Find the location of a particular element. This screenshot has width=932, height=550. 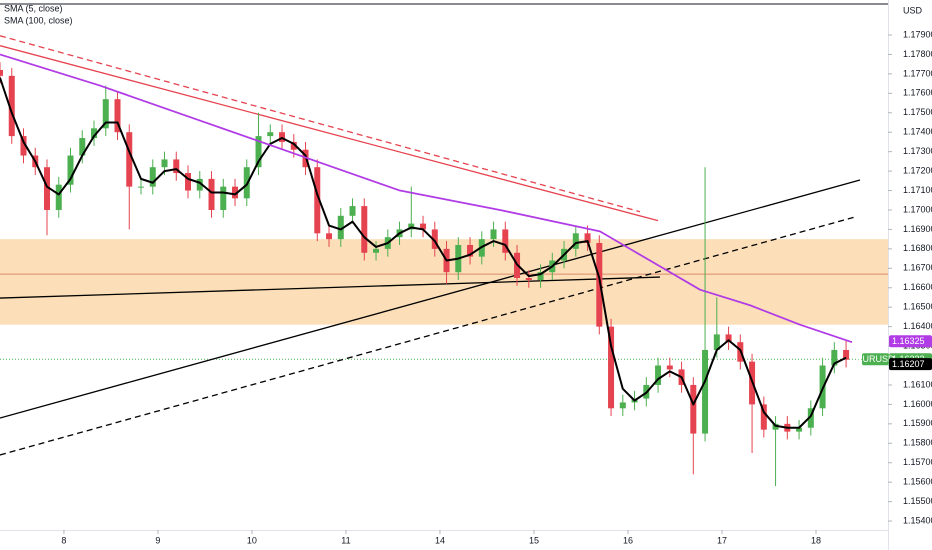

trendline is located at coordinates (330, 287).